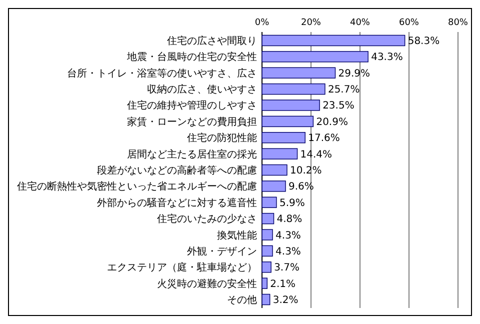 Image resolution: width=480 pixels, height=324 pixels. What do you see at coordinates (316, 154) in the screenshot?
I see `data-label: 14.4%` at bounding box center [316, 154].